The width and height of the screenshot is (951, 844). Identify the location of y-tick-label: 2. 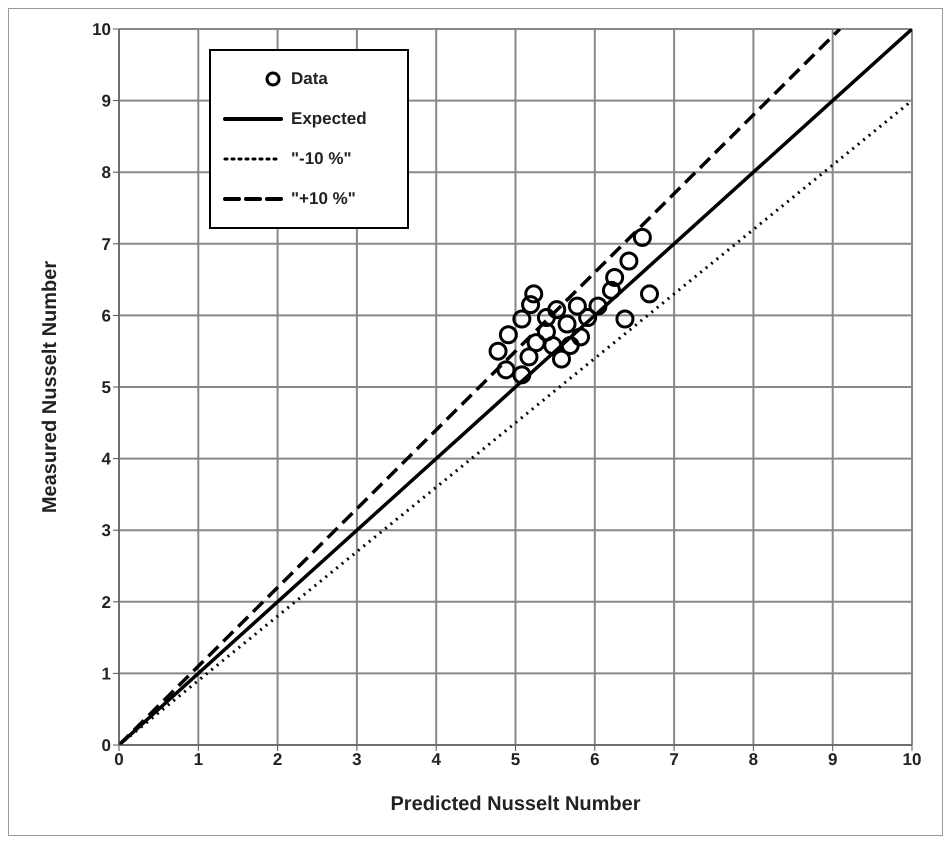
(106, 602).